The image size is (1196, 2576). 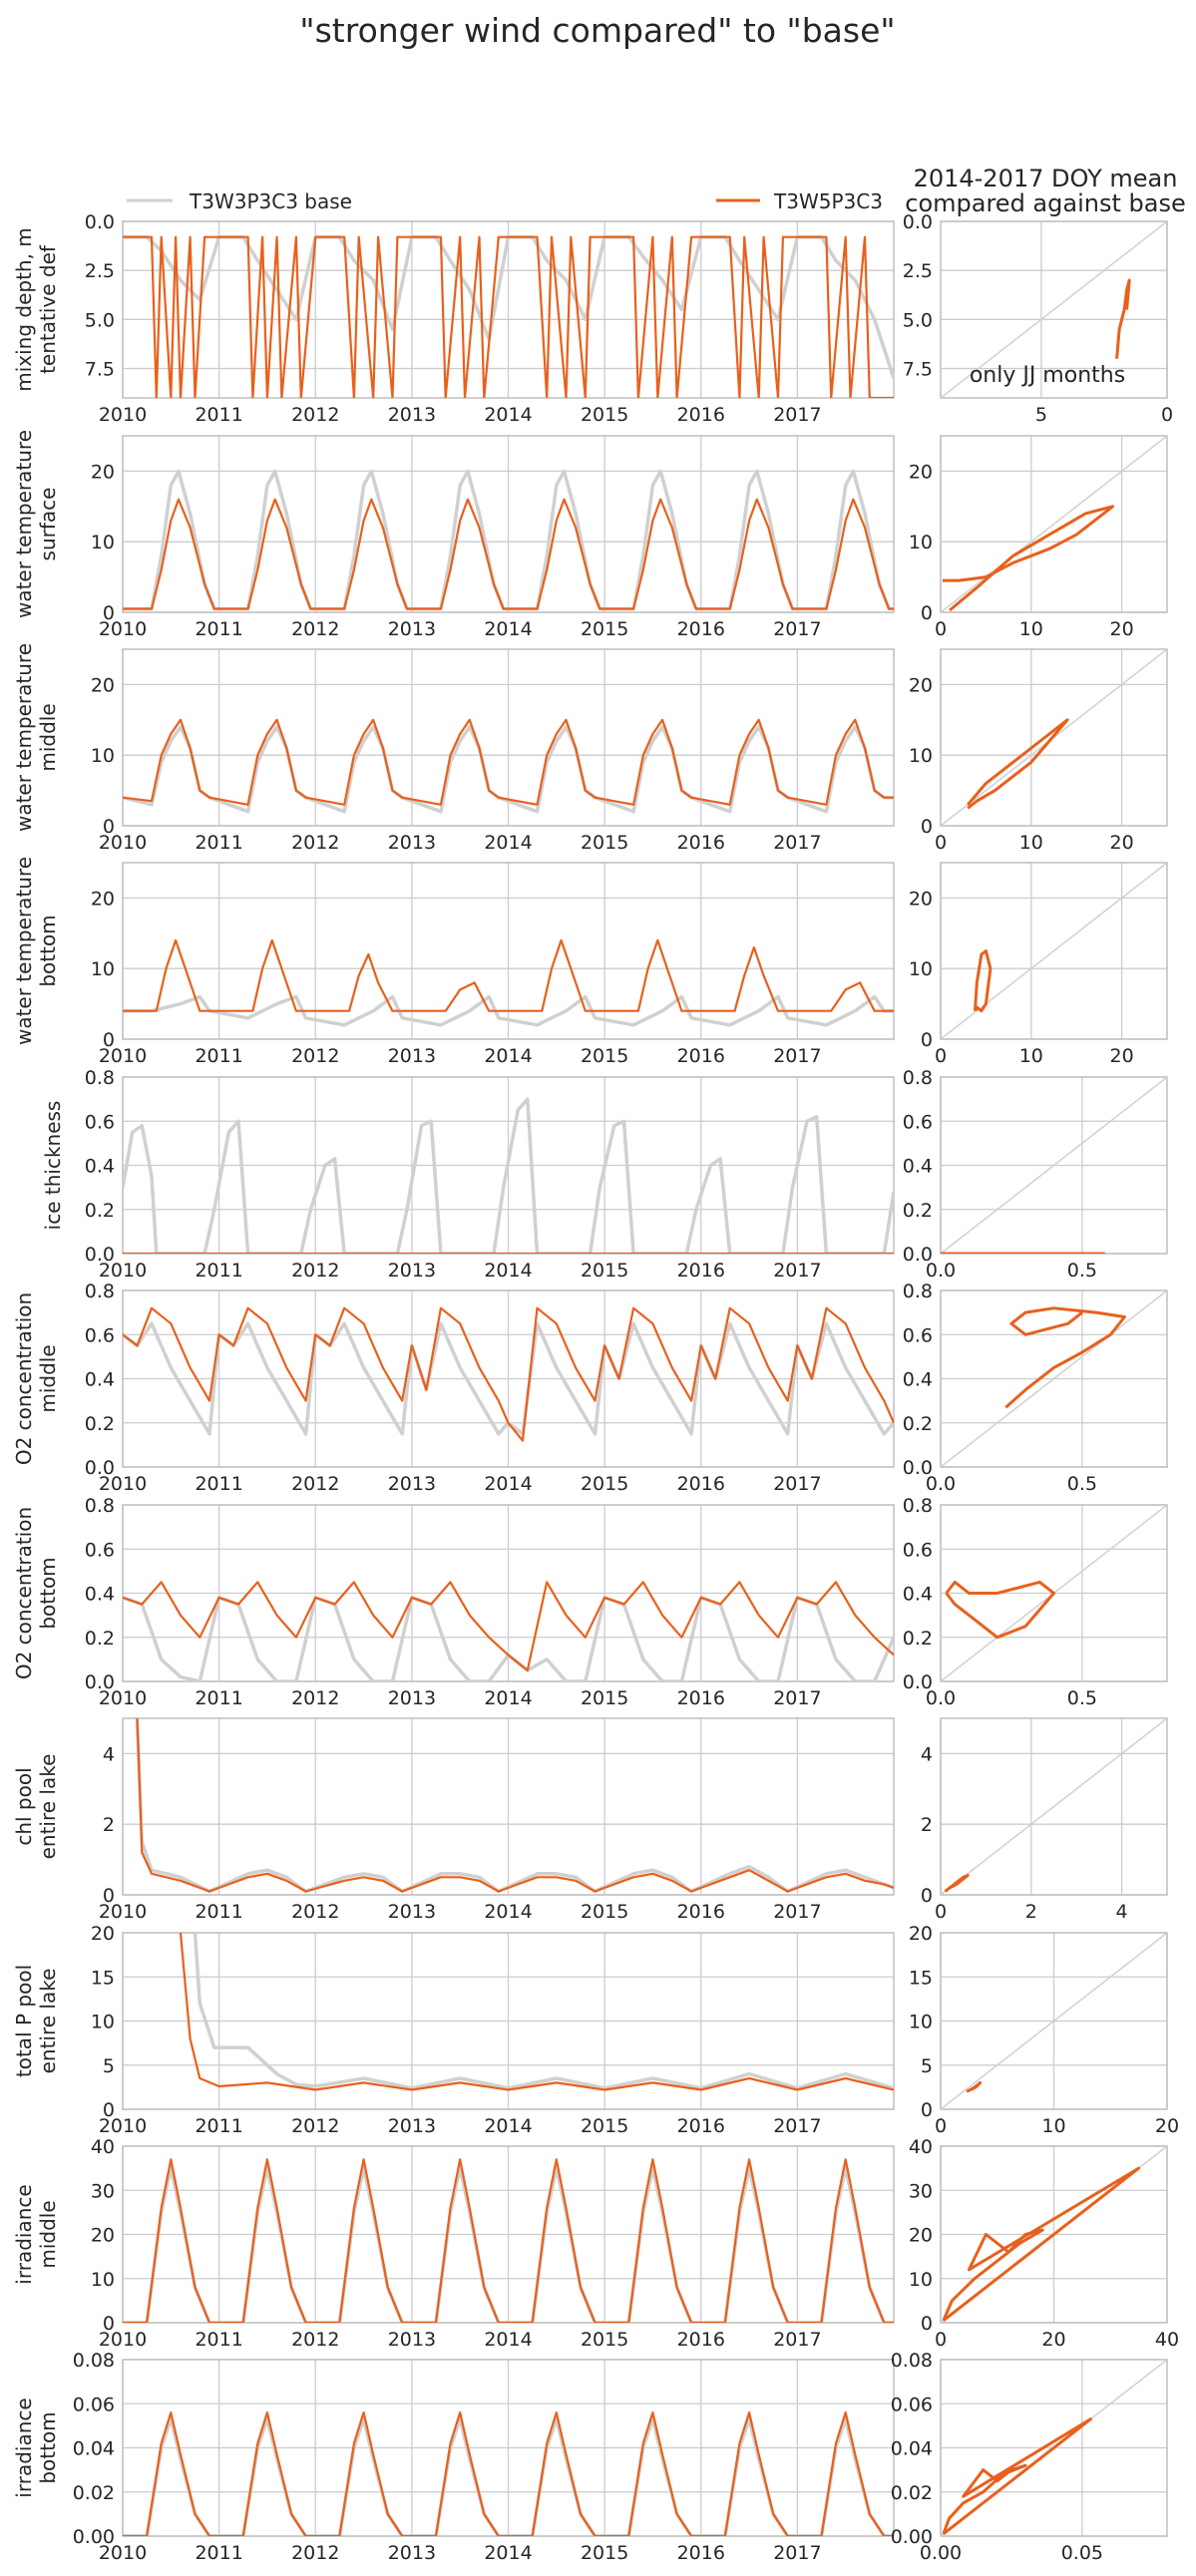 I want to click on ylabel: tentative def, so click(x=48, y=309).